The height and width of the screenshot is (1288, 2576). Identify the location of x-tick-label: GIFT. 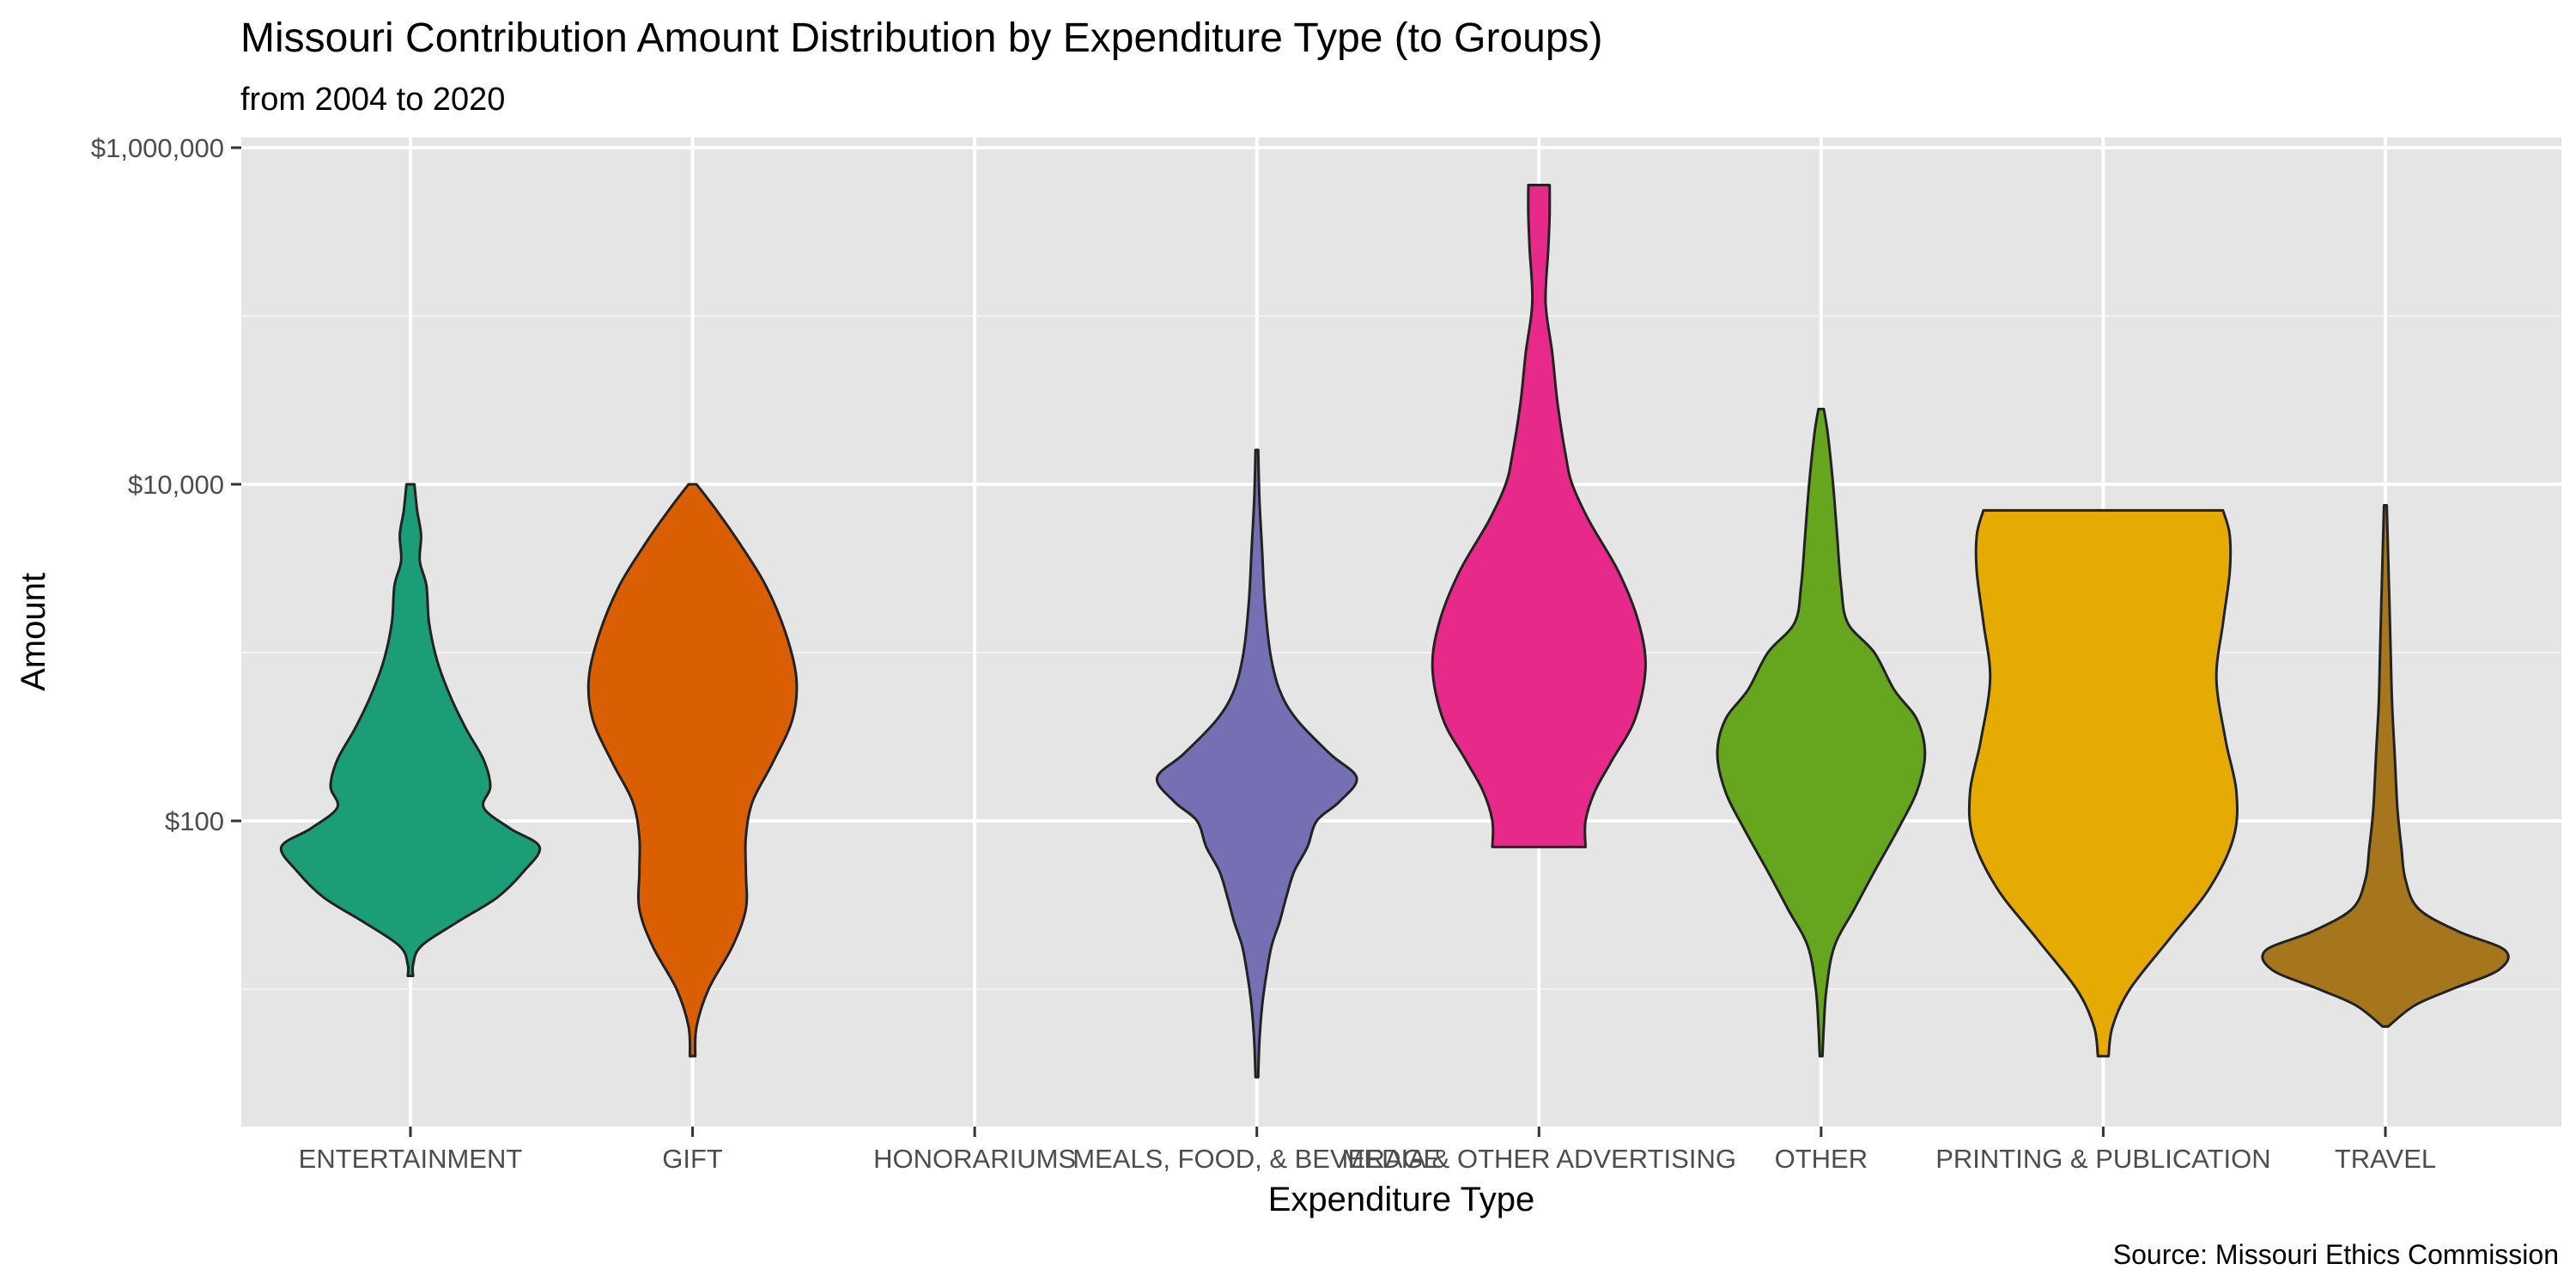
(693, 1159).